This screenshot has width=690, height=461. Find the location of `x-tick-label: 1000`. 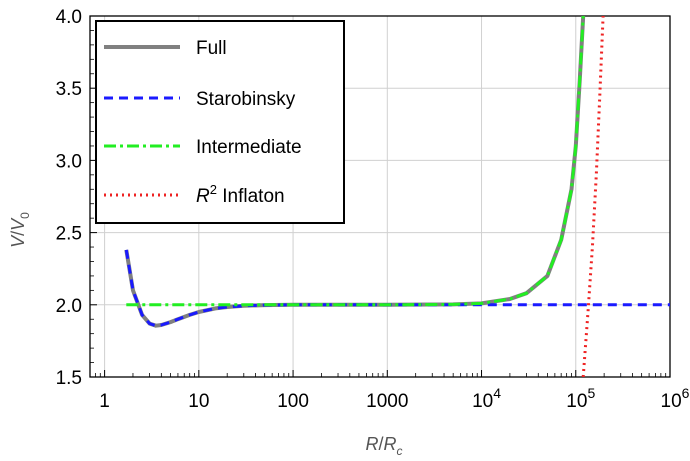

x-tick-label: 1000 is located at coordinates (387, 401).